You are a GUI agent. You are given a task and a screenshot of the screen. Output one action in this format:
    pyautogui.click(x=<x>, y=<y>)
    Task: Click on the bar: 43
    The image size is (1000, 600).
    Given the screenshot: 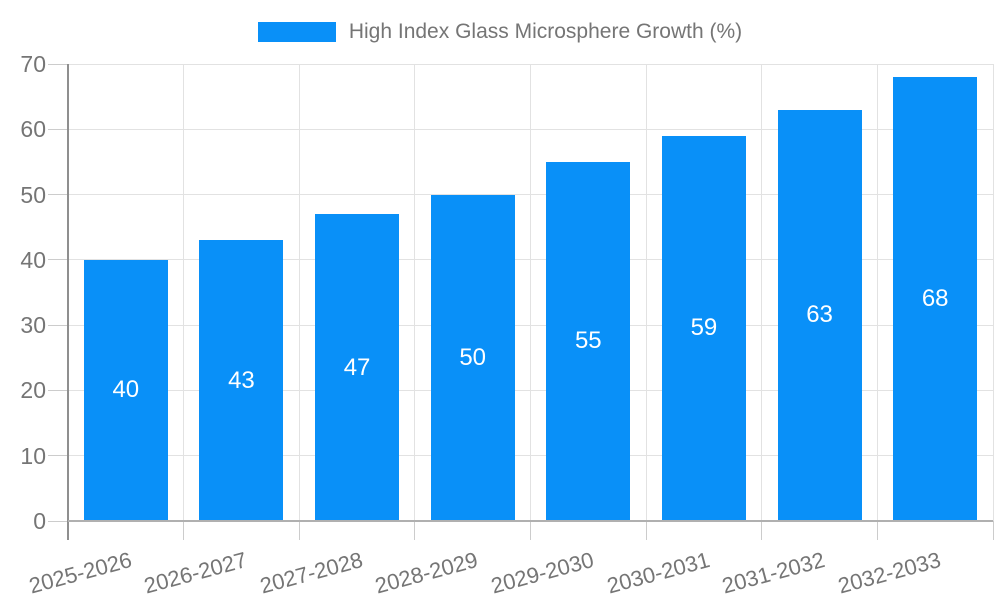 What is the action you would take?
    pyautogui.click(x=241, y=380)
    